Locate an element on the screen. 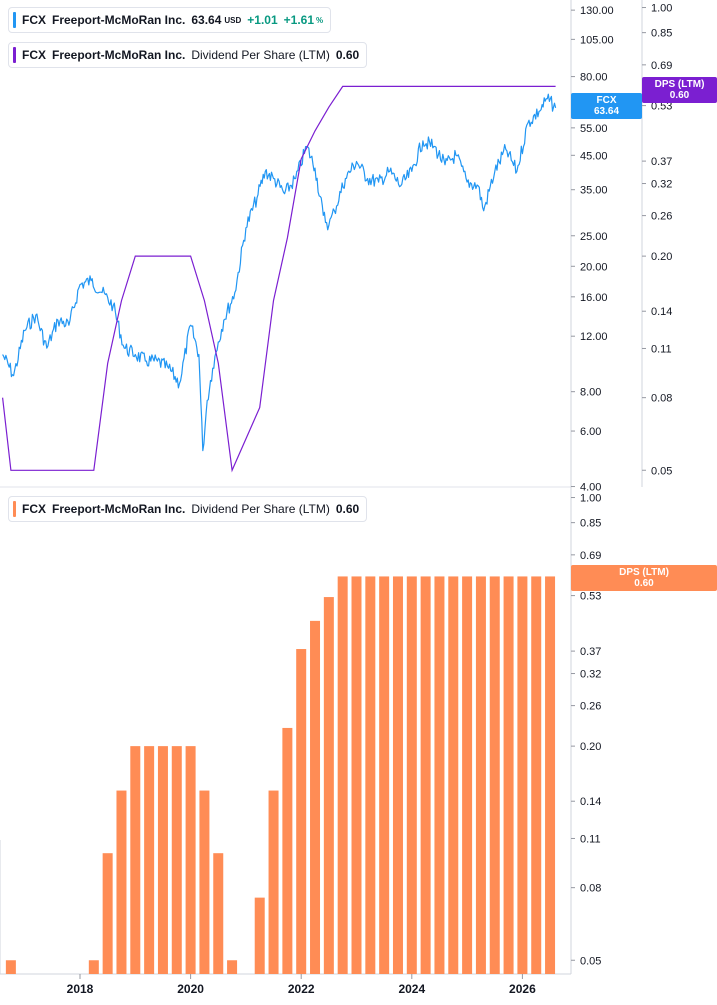 The height and width of the screenshot is (1005, 717). price-tag-value: 63.64 is located at coordinates (606, 111).